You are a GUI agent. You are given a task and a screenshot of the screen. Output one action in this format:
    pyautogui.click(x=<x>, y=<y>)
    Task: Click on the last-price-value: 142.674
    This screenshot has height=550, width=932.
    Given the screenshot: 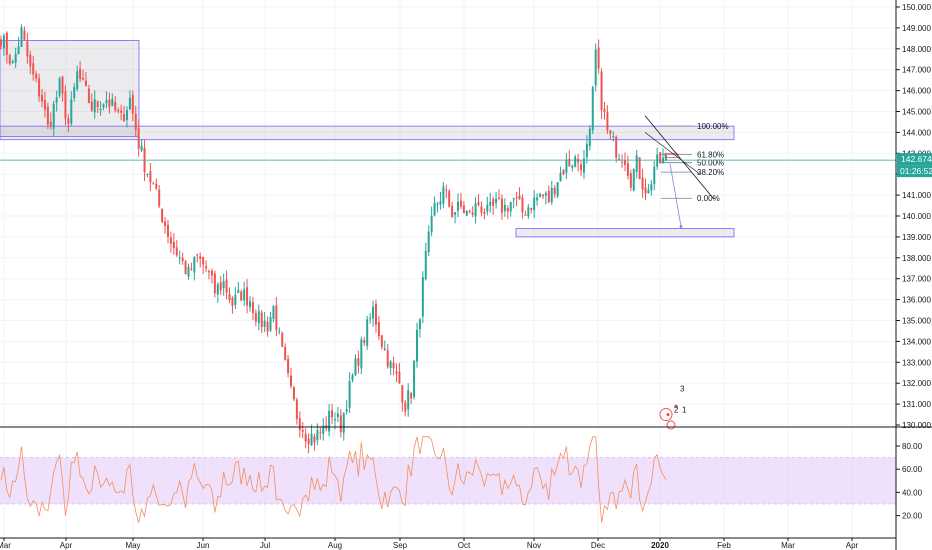 What is the action you would take?
    pyautogui.click(x=916, y=159)
    